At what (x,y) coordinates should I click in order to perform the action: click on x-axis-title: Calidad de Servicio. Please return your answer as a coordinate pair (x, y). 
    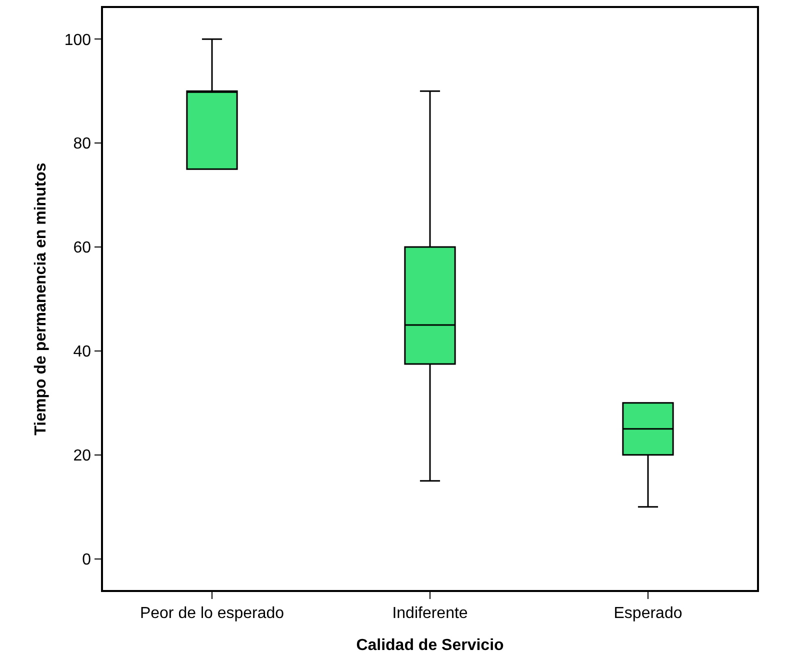
    Looking at the image, I should click on (430, 645).